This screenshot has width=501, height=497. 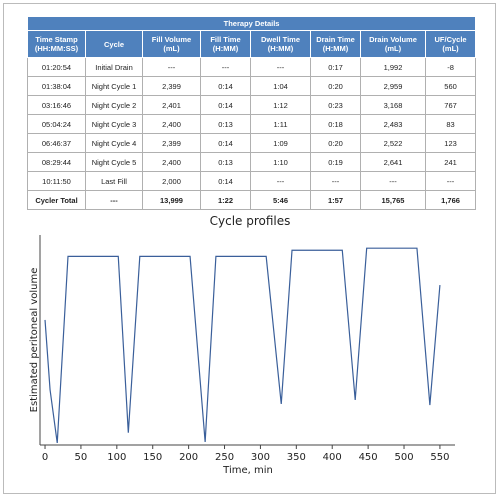 What do you see at coordinates (114, 143) in the screenshot?
I see `table-cell: Night Cycle 4` at bounding box center [114, 143].